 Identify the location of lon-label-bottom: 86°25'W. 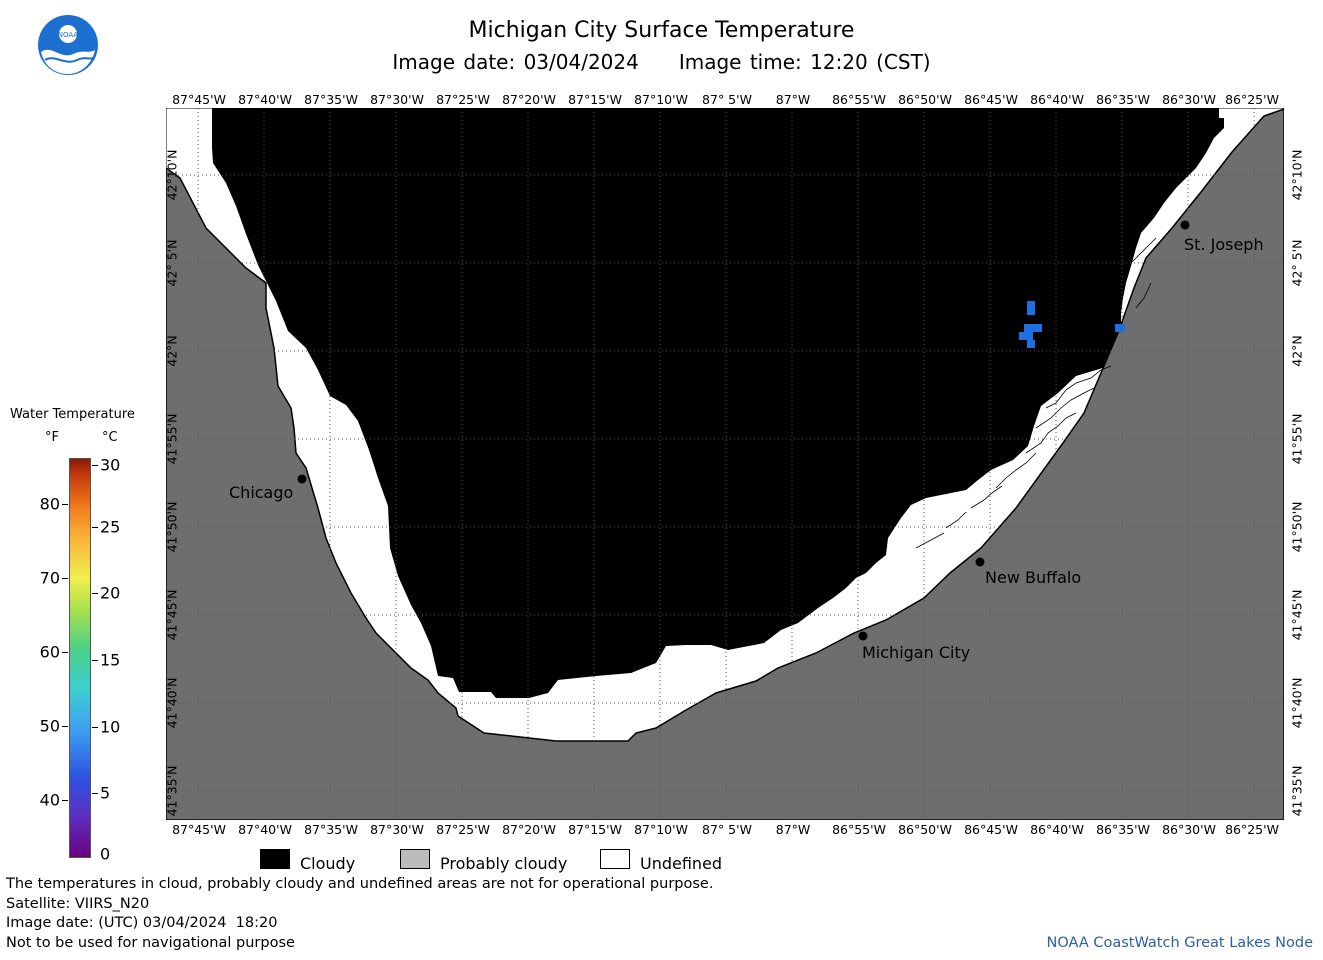
(1252, 829).